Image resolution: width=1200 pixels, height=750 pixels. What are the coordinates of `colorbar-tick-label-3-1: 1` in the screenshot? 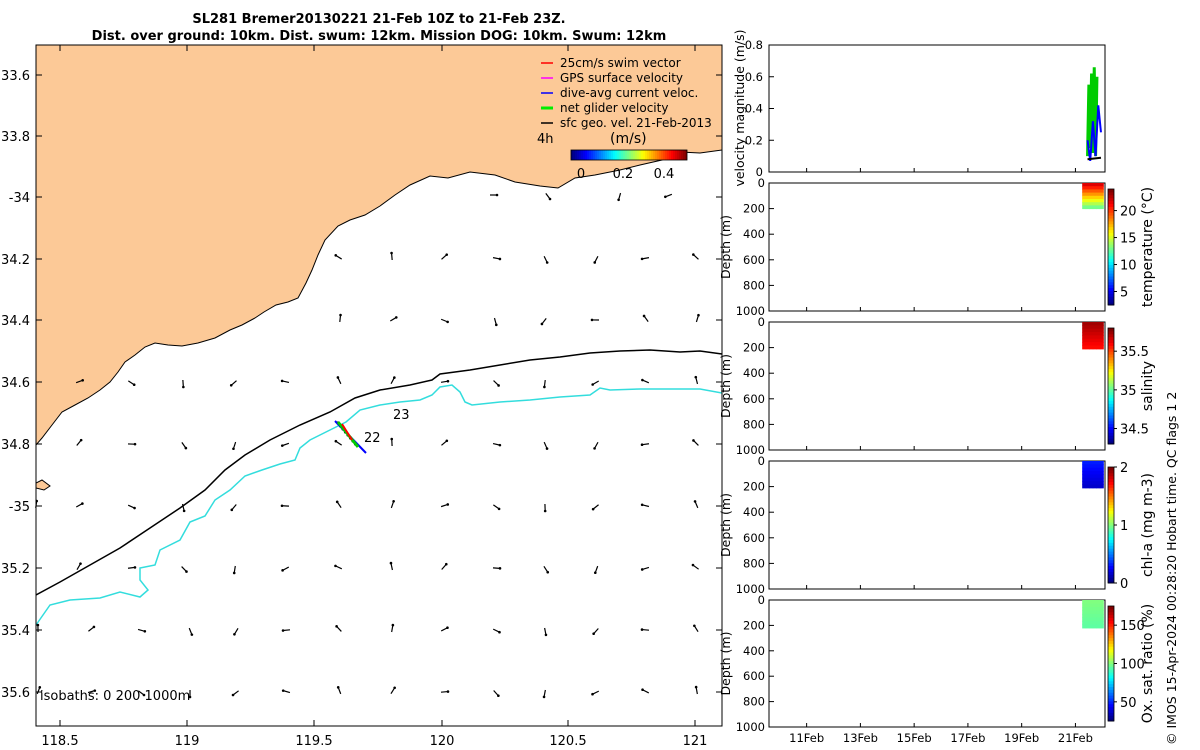 It's located at (1124, 526).